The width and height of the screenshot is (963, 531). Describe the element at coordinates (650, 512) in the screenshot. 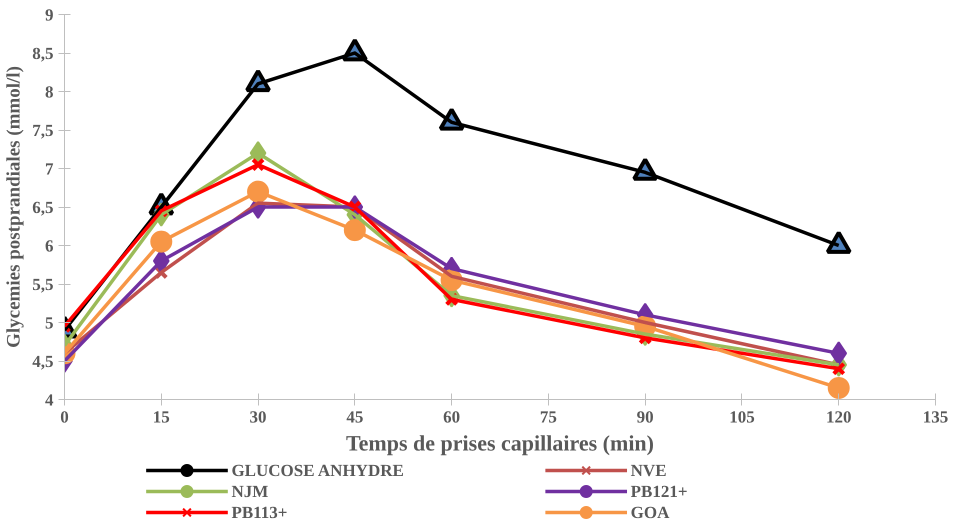

I see `legend-label: GOA` at that location.